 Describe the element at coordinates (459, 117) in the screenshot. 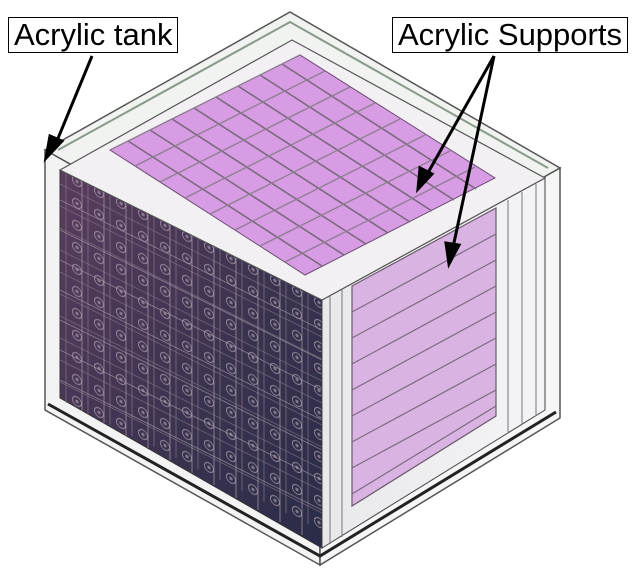

I see `supports-arrow-top` at that location.